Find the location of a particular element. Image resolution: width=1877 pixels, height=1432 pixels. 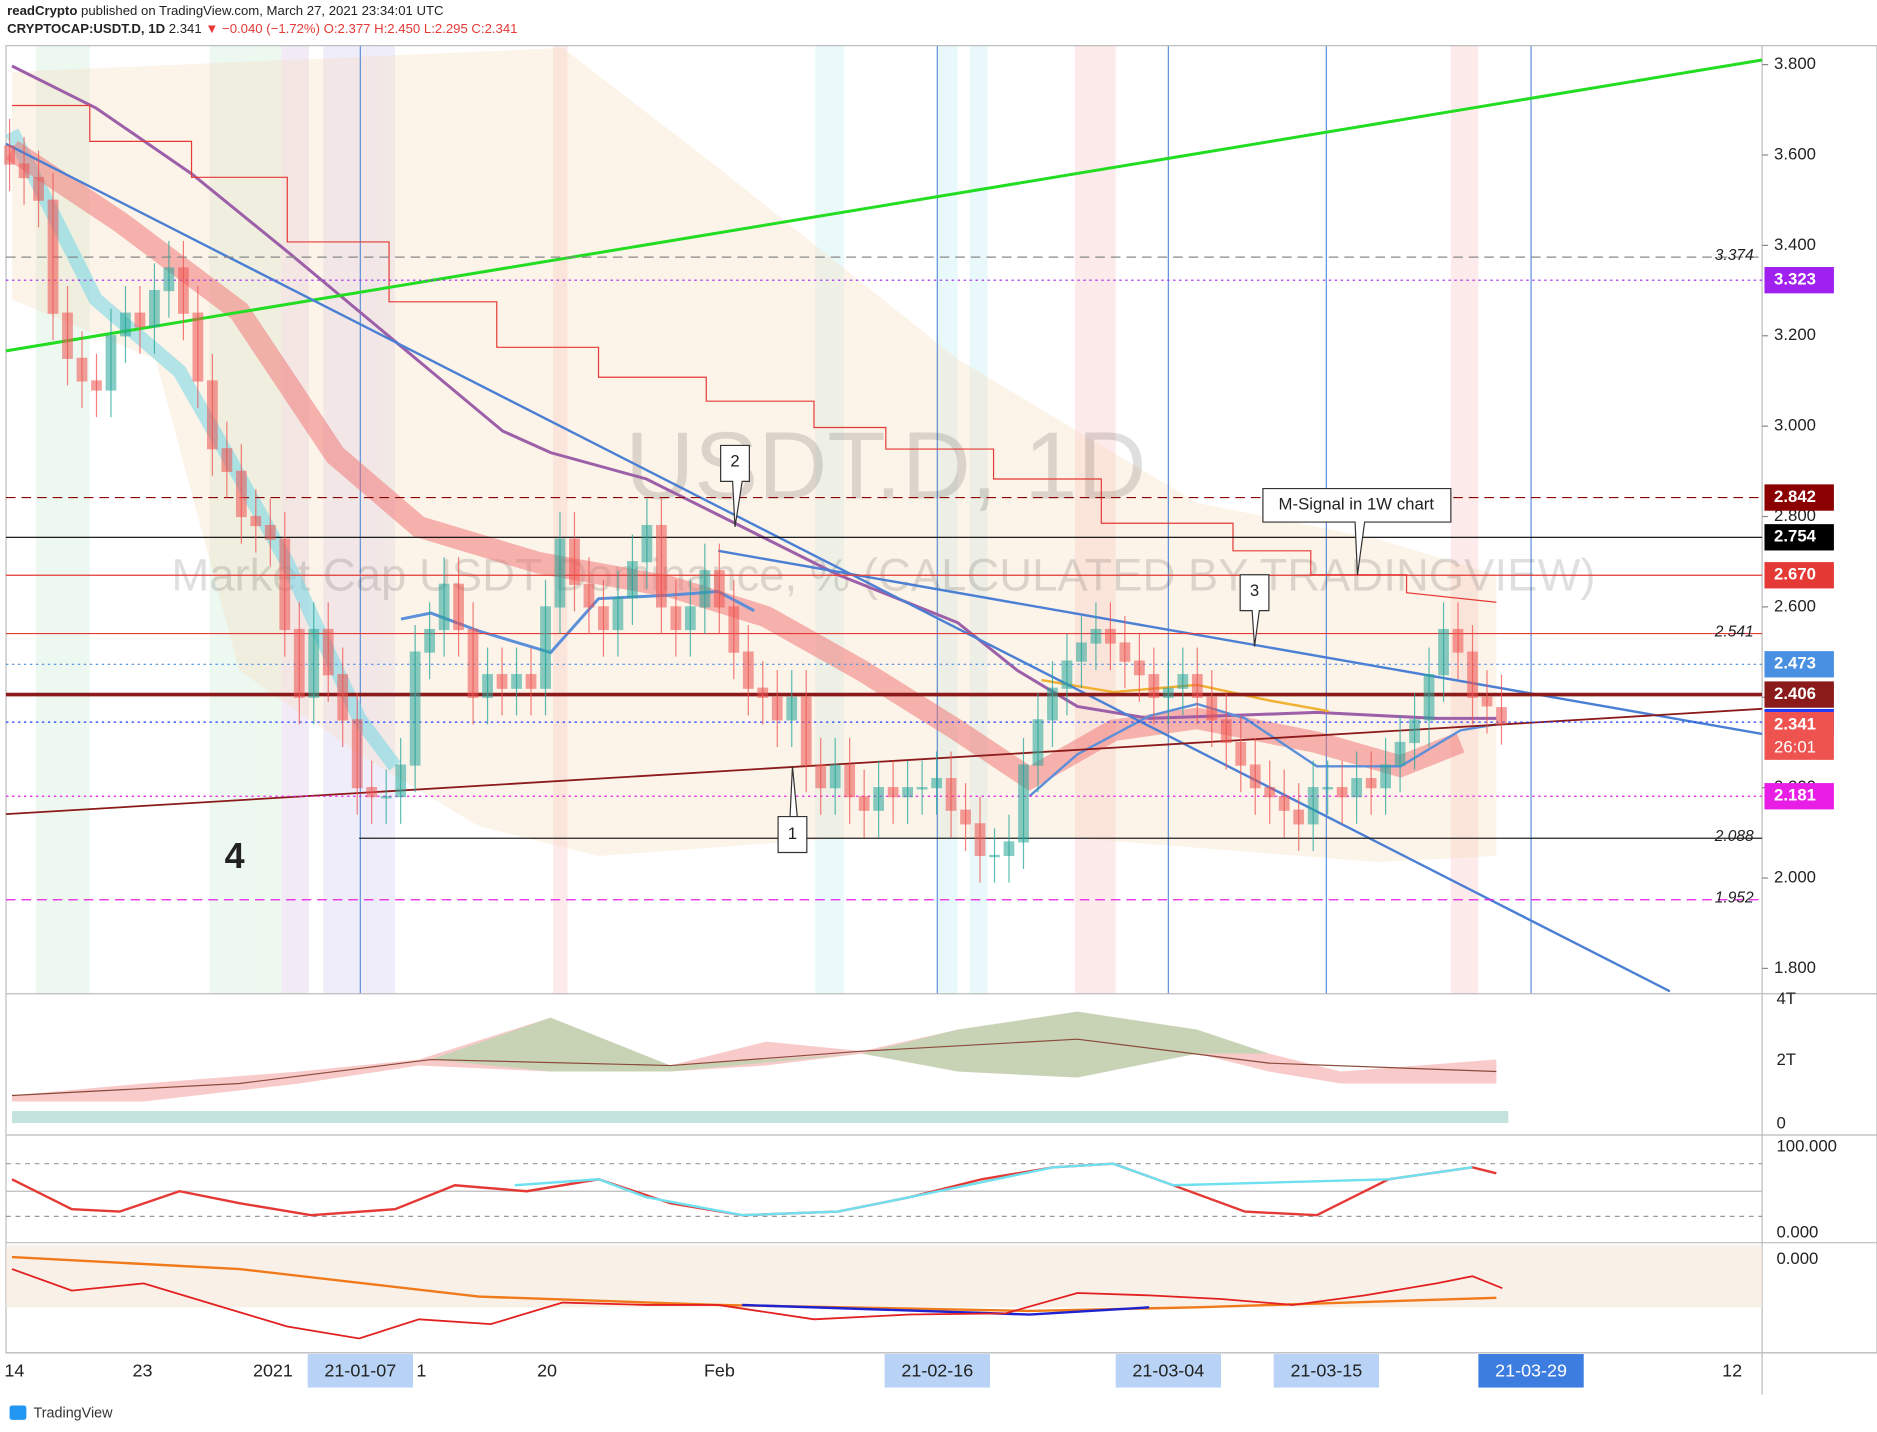

y-tick-label: 3.800 is located at coordinates (1795, 63).